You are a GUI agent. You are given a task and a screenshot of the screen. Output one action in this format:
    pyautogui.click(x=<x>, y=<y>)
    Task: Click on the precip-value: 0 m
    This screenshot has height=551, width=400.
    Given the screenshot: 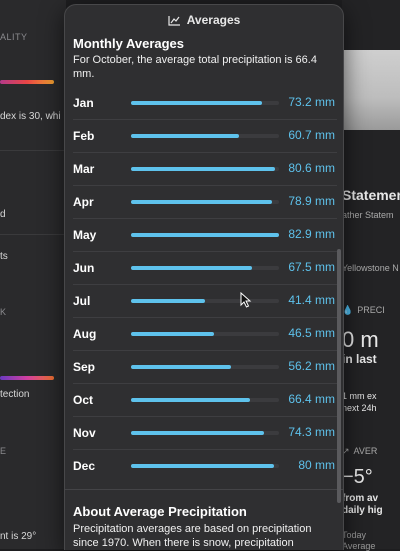 What is the action you would take?
    pyautogui.click(x=360, y=339)
    